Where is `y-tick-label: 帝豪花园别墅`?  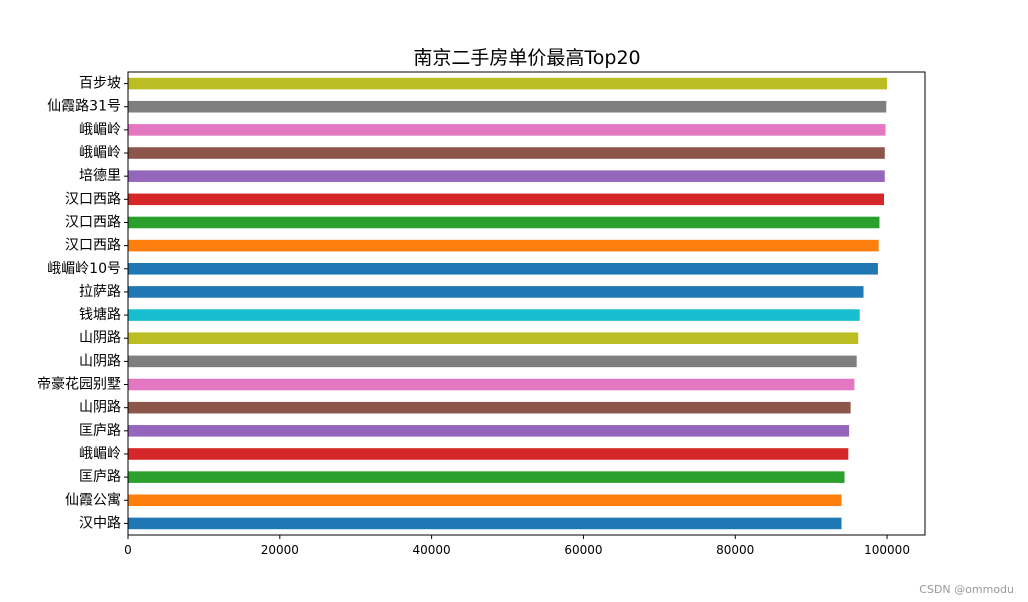 y-tick-label: 帝豪花园别墅 is located at coordinates (79, 385).